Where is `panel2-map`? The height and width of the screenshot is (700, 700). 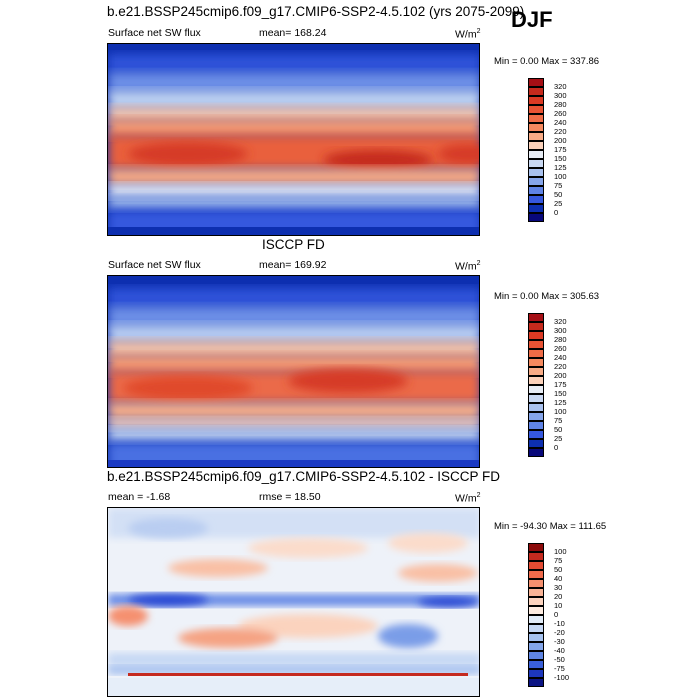
panel2-map is located at coordinates (293, 371).